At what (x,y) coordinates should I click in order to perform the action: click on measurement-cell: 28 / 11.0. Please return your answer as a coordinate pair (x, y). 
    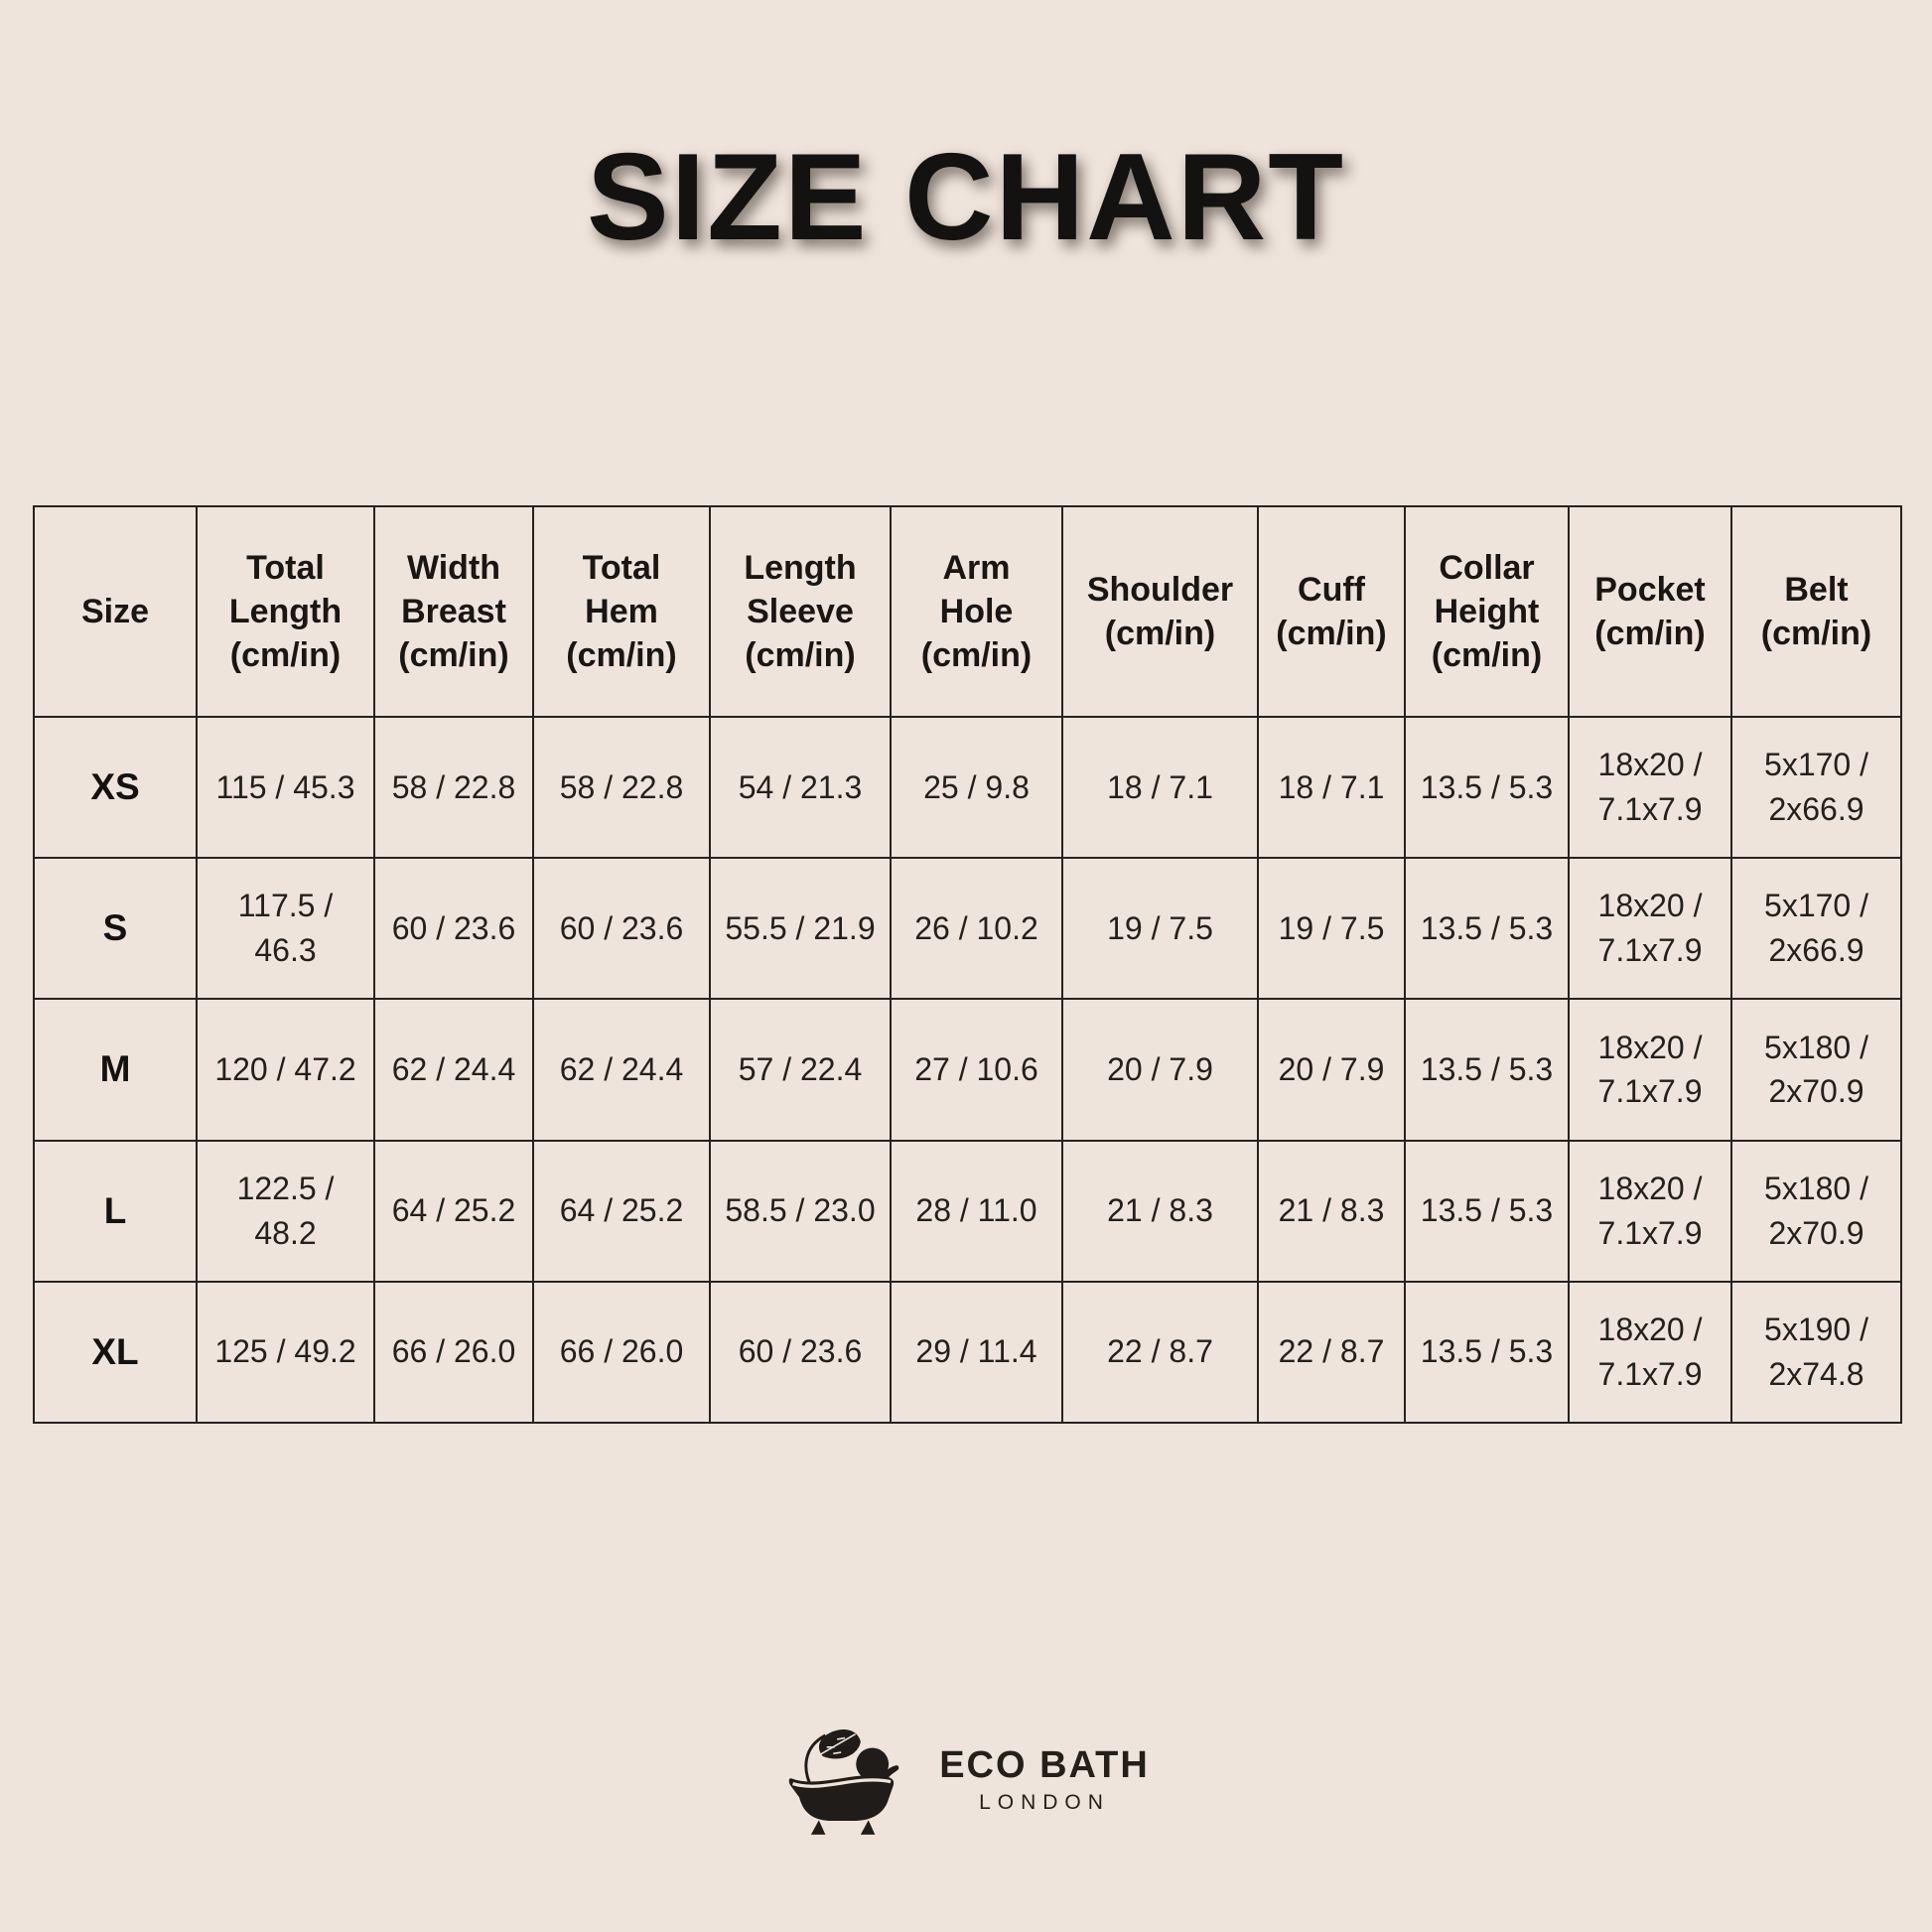
    Looking at the image, I should click on (976, 1211).